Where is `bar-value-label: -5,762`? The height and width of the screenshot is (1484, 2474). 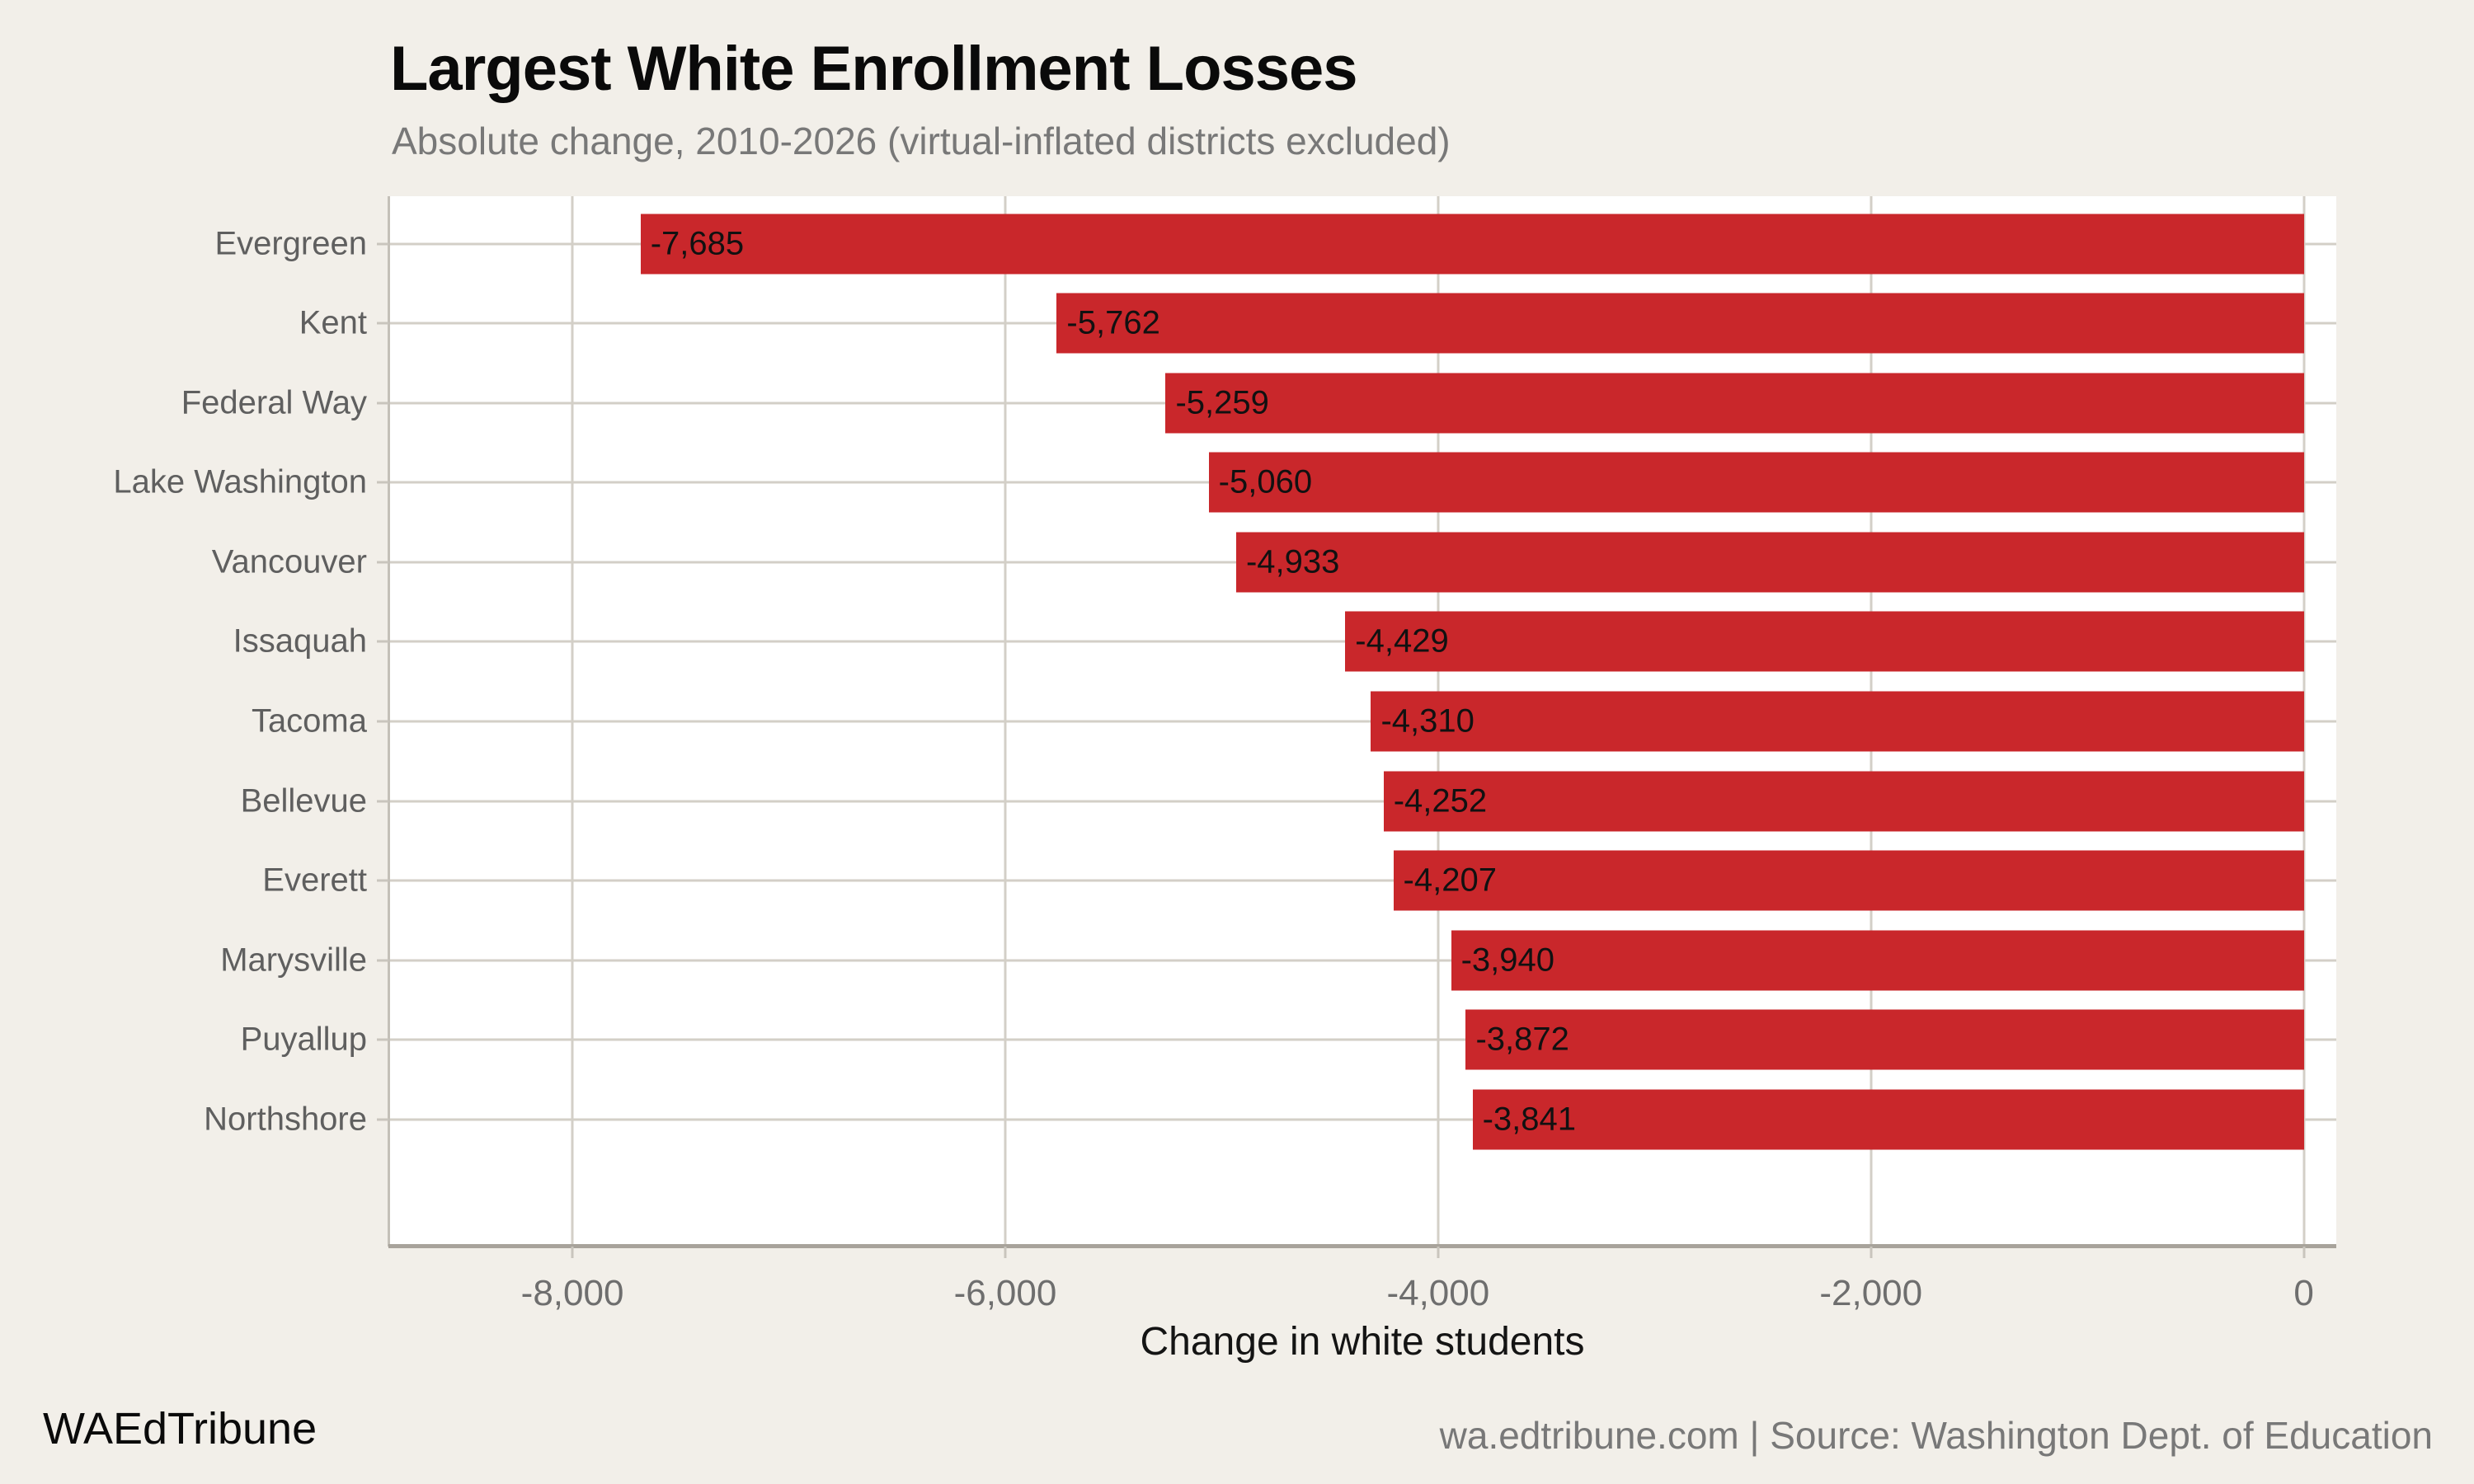 bar-value-label: -5,762 is located at coordinates (1113, 322).